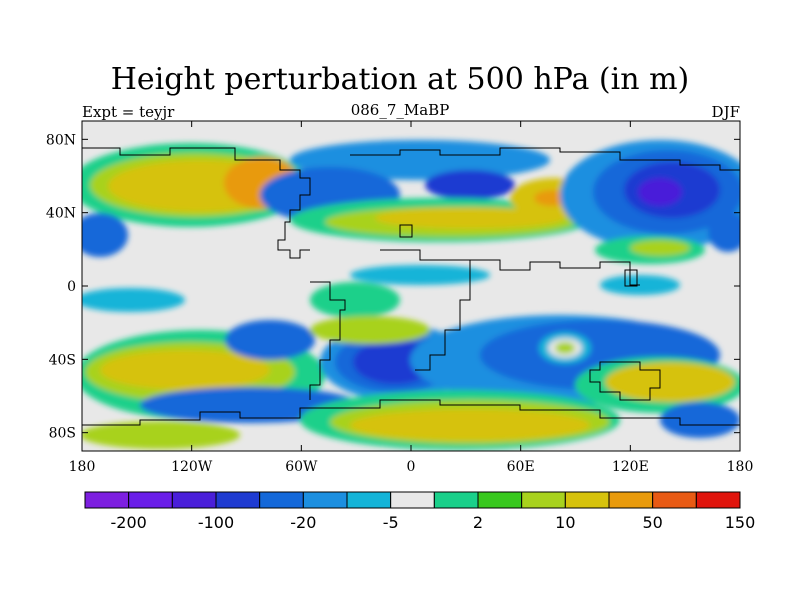  What do you see at coordinates (625, 381) in the screenshot?
I see `coastline-australia` at bounding box center [625, 381].